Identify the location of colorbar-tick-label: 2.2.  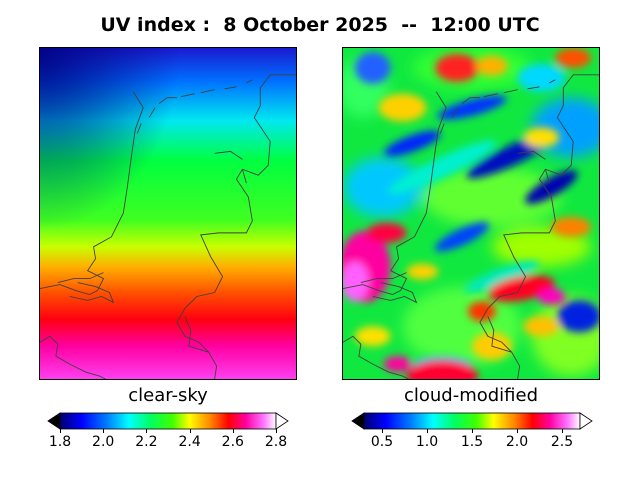
(146, 442).